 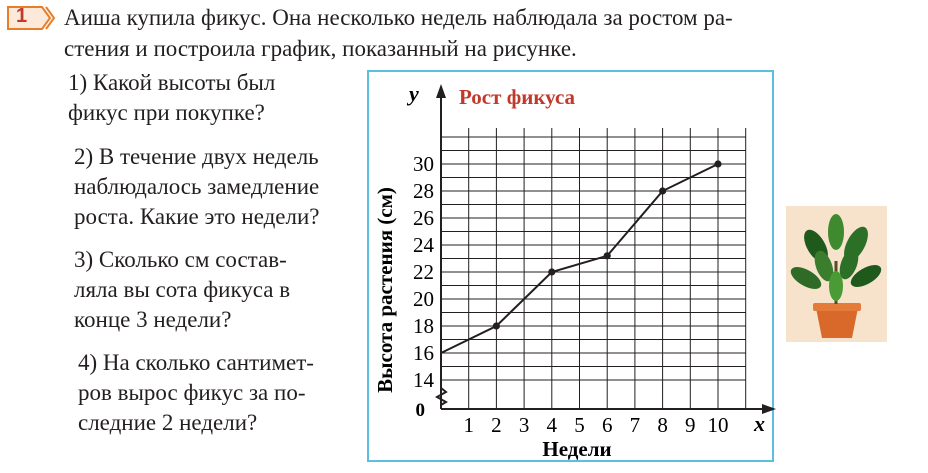 What do you see at coordinates (424, 245) in the screenshot?
I see `y-tick-label: 24` at bounding box center [424, 245].